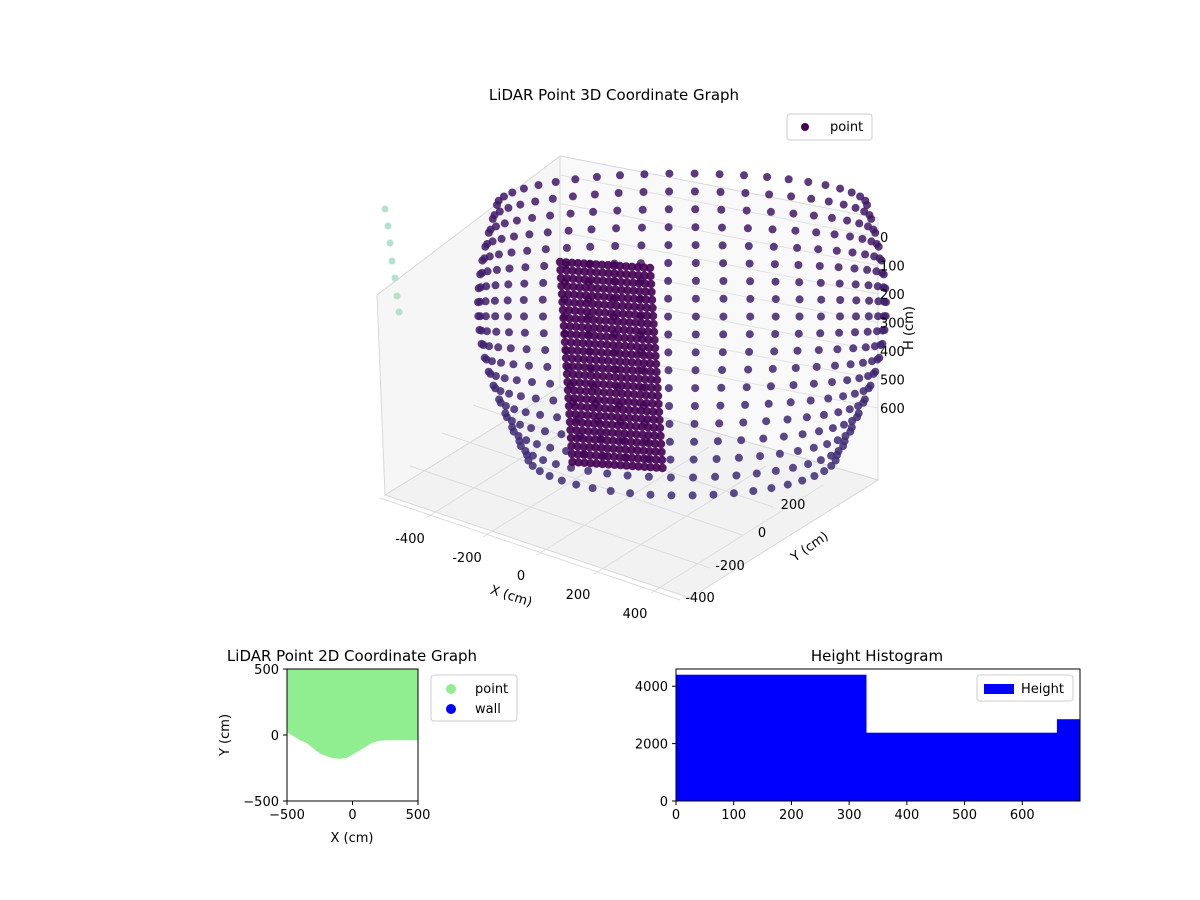 This screenshot has height=900, width=1200. What do you see at coordinates (762, 533) in the screenshot?
I see `y-tick-label-3d: 0` at bounding box center [762, 533].